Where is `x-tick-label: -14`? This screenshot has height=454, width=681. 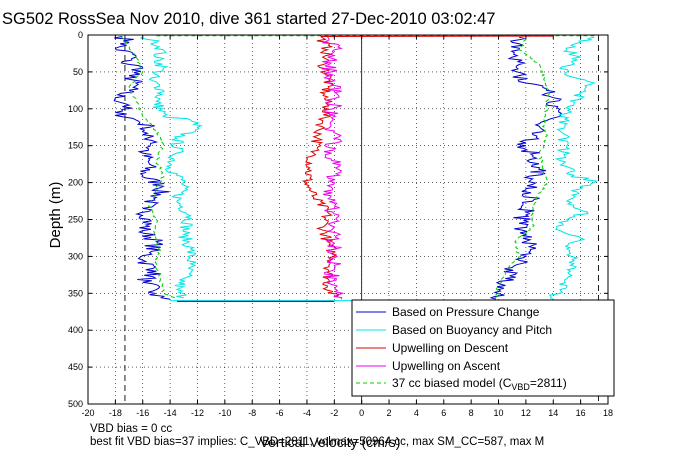
x-tick-label: -14 is located at coordinates (170, 413).